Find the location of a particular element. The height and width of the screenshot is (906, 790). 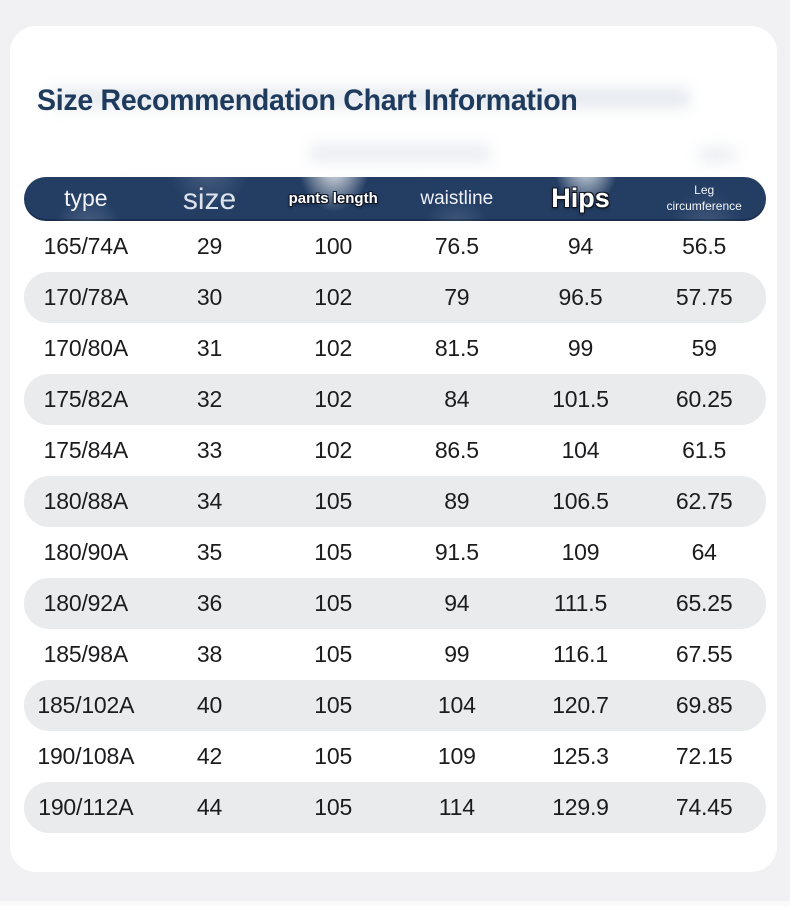

table-cell: 86.5 is located at coordinates (456, 450).